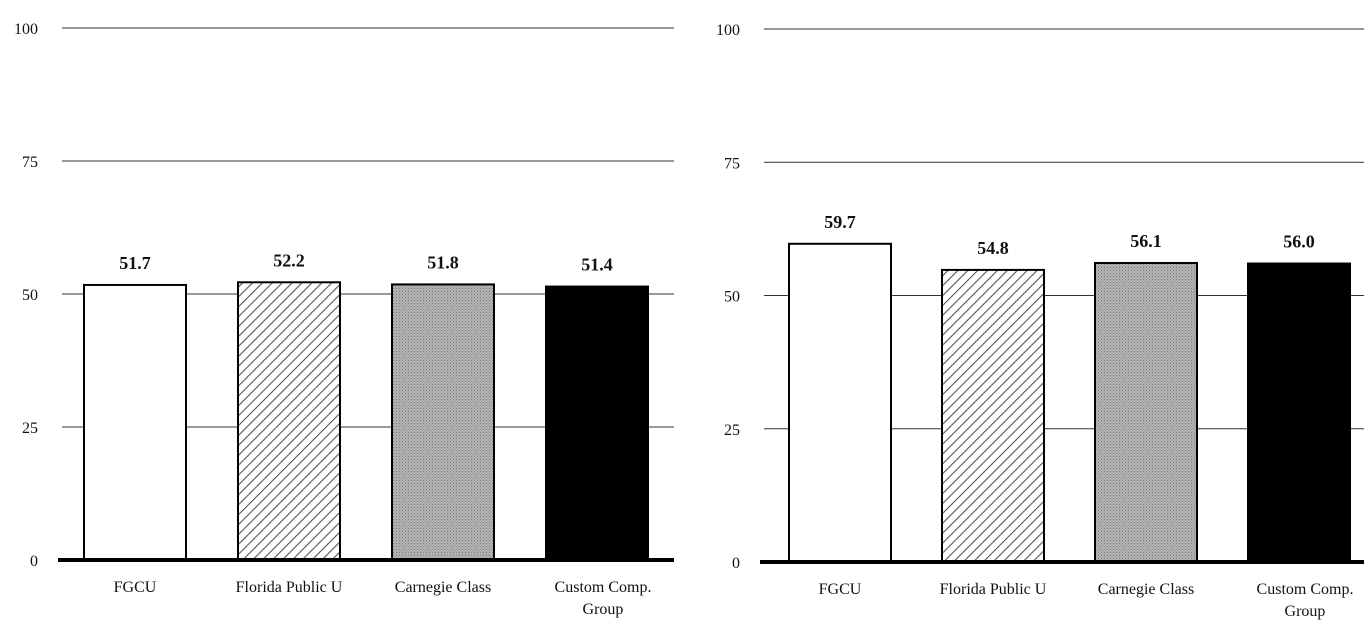  I want to click on data-label: 51.4, so click(597, 265).